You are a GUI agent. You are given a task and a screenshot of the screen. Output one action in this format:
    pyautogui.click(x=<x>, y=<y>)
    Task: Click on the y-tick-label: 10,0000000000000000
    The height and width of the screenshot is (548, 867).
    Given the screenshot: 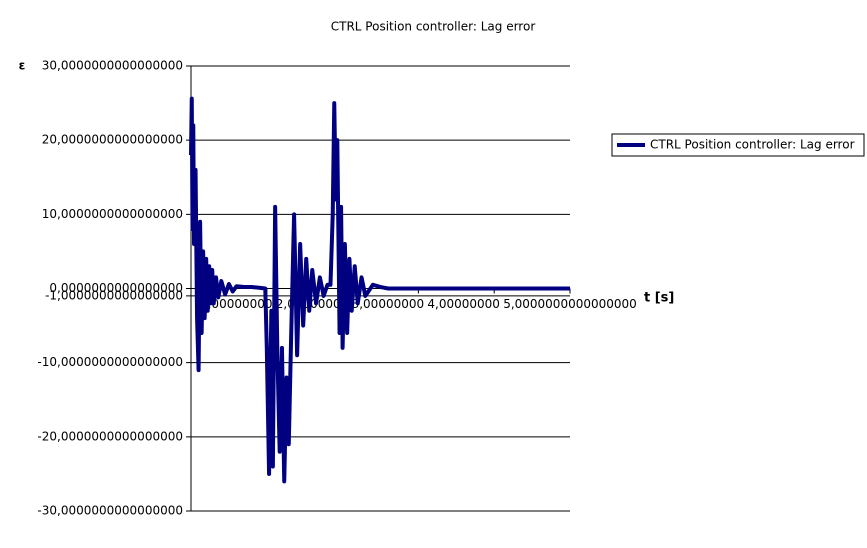 What is the action you would take?
    pyautogui.click(x=112, y=214)
    